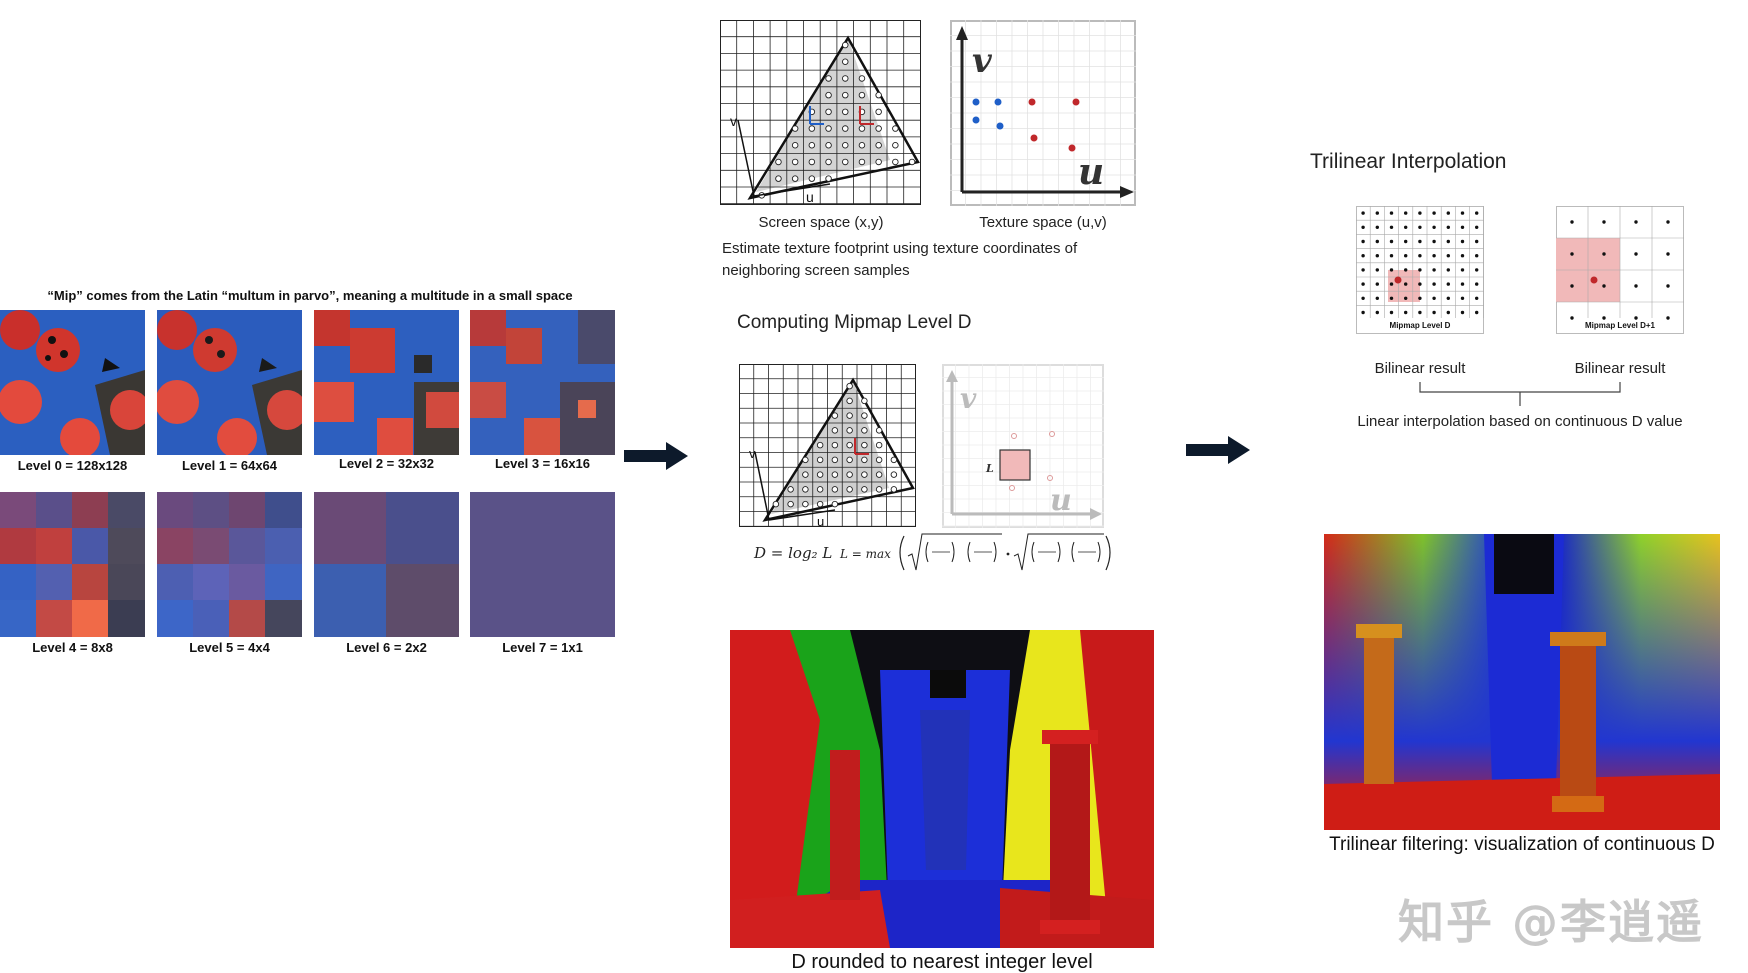  I want to click on screen-space-caption: Screen space (x,y), so click(821, 222).